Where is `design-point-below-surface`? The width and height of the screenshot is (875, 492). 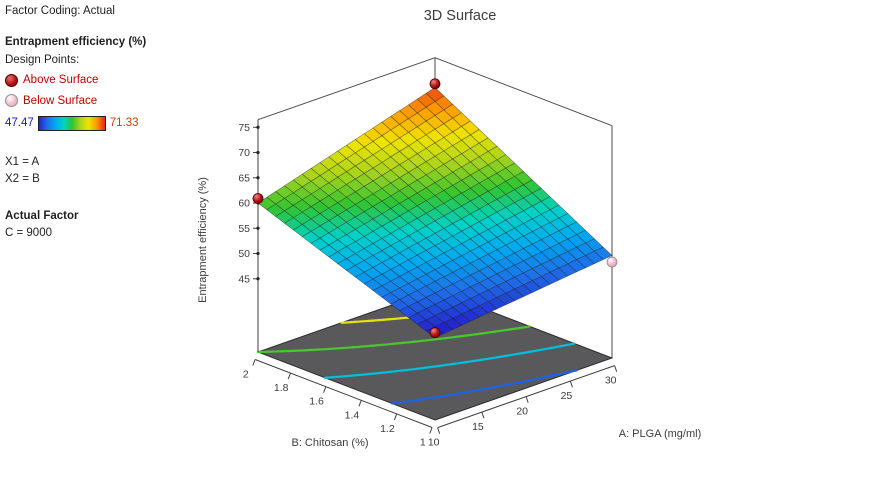
design-point-below-surface is located at coordinates (612, 262).